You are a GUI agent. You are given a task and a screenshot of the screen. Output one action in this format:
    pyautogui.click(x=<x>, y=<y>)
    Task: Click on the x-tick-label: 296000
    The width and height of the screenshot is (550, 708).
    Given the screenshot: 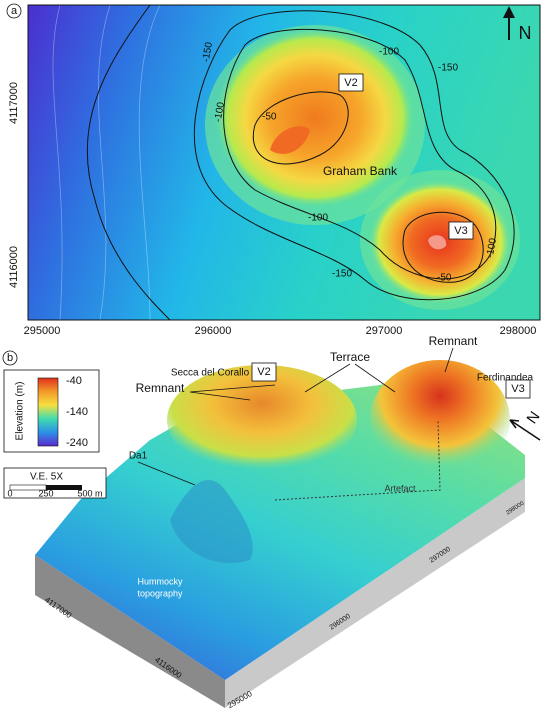 What is the action you would take?
    pyautogui.click(x=213, y=331)
    